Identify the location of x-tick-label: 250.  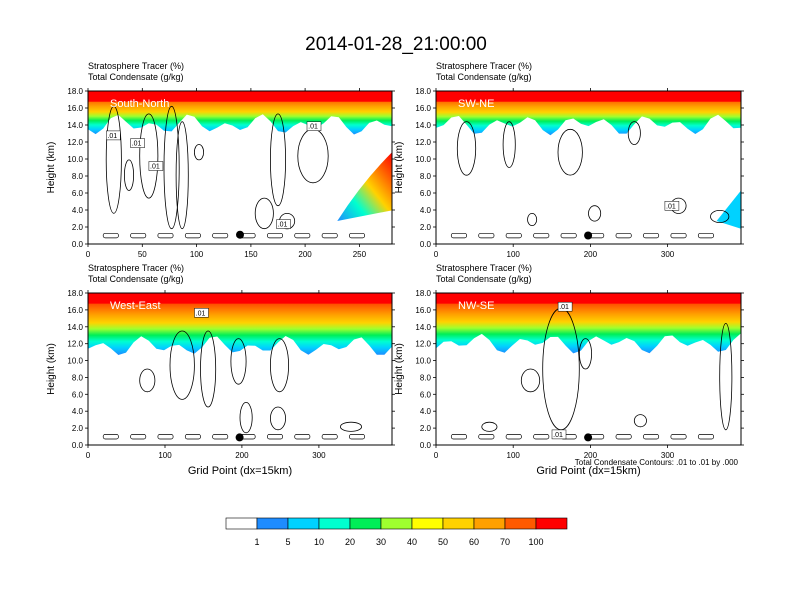
(360, 254).